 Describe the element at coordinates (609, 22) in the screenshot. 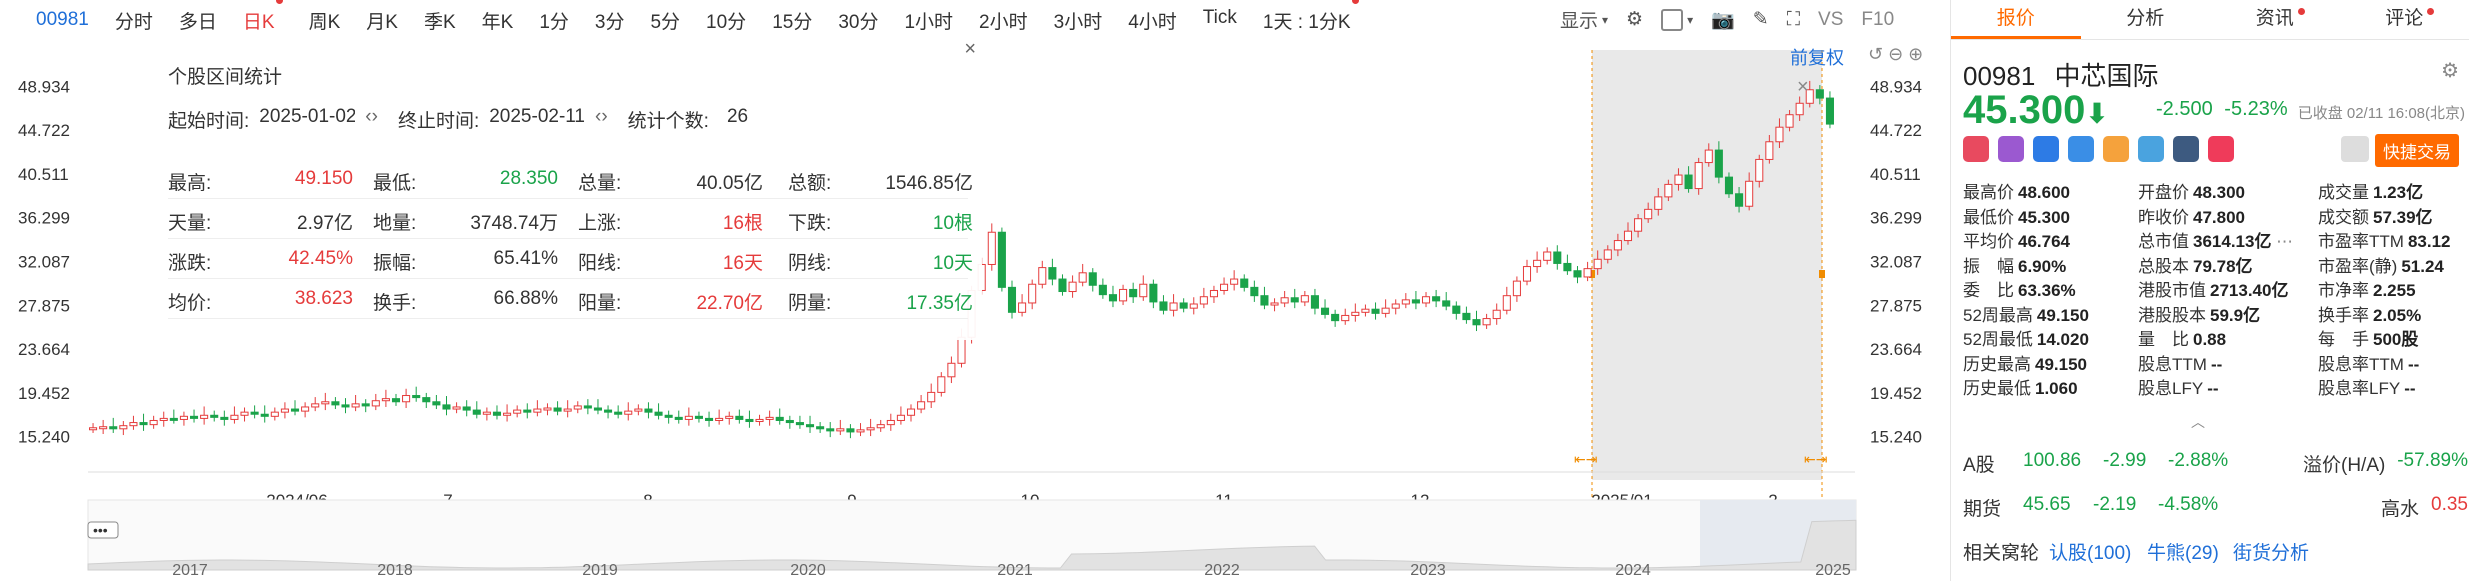

I see `period-tab: 3分` at that location.